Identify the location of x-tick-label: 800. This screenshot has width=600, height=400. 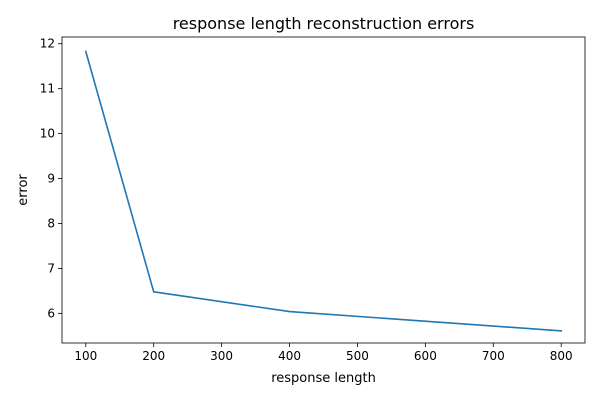
(561, 356).